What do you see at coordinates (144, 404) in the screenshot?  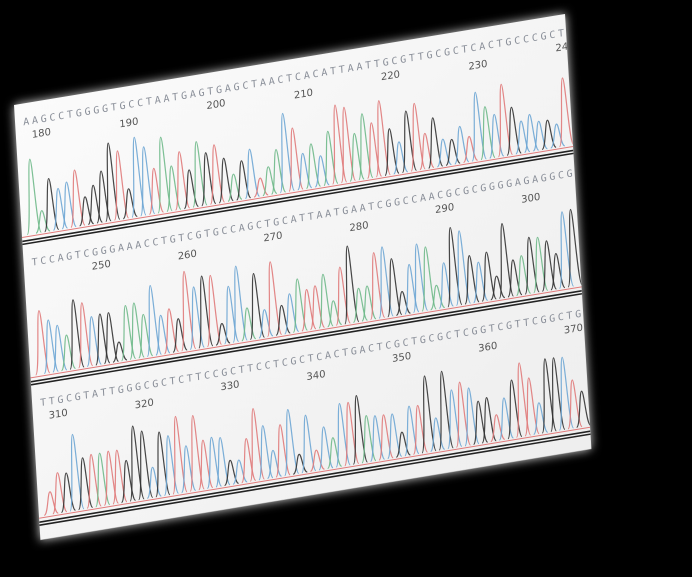 I see `base-position: 320` at bounding box center [144, 404].